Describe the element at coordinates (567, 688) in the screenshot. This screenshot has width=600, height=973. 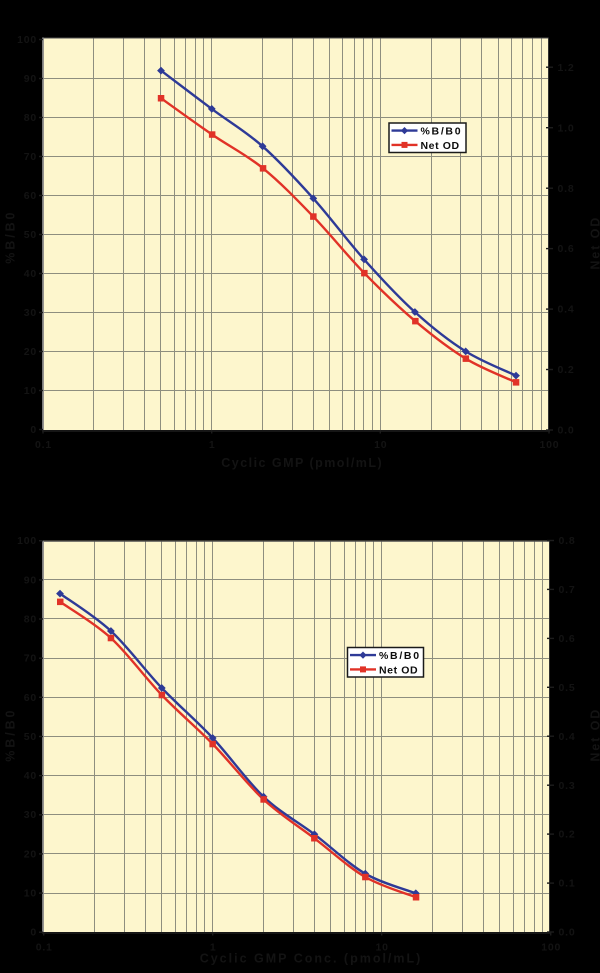
I see `svg-text: 0.5` at that location.